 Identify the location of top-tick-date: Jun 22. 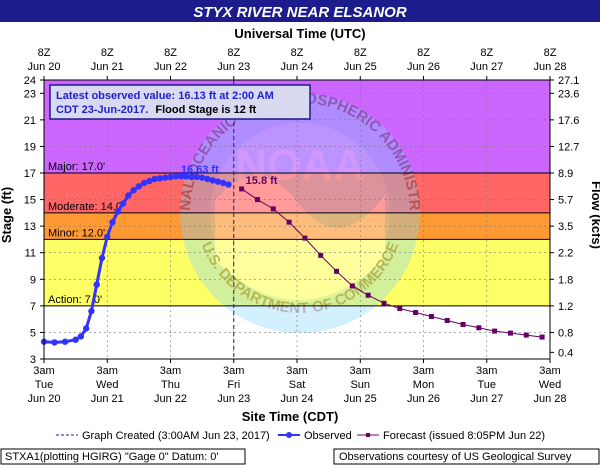
(170, 67).